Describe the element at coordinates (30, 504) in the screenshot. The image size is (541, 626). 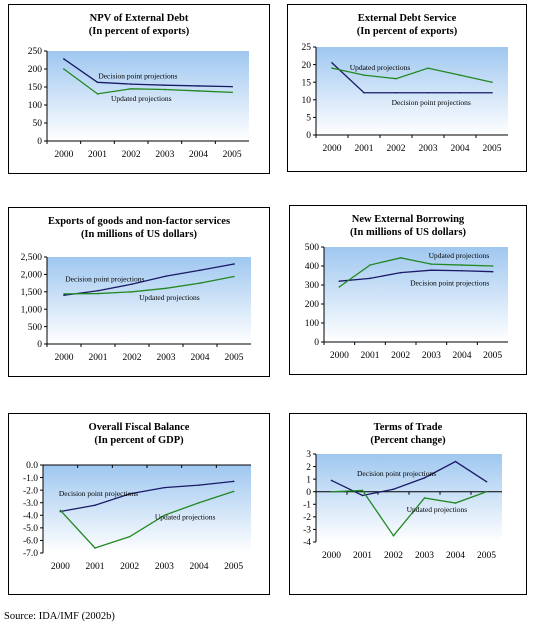
I see `y-tick-label: -3.0` at that location.